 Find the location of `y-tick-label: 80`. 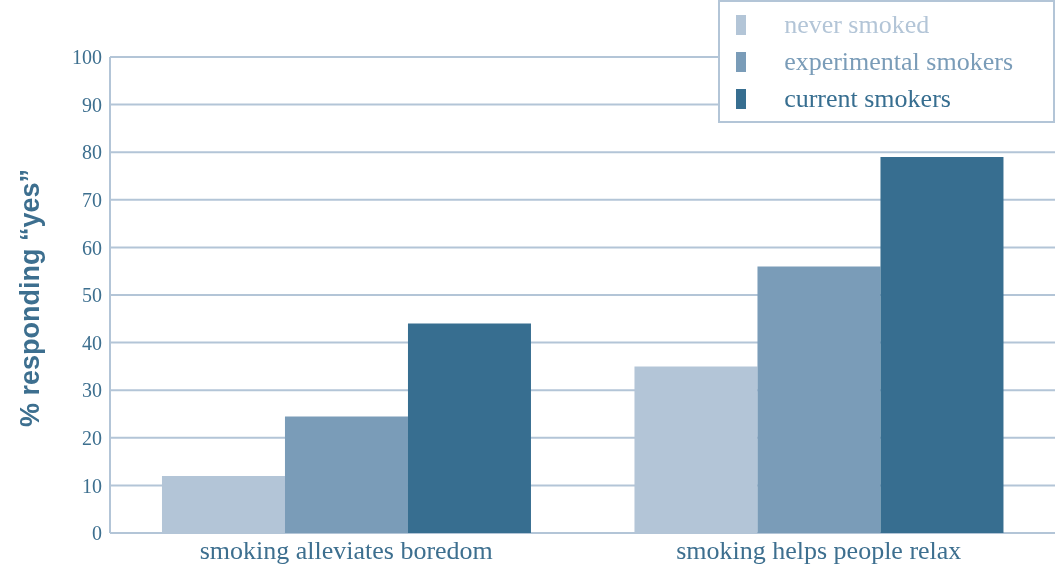

y-tick-label: 80 is located at coordinates (92, 152).